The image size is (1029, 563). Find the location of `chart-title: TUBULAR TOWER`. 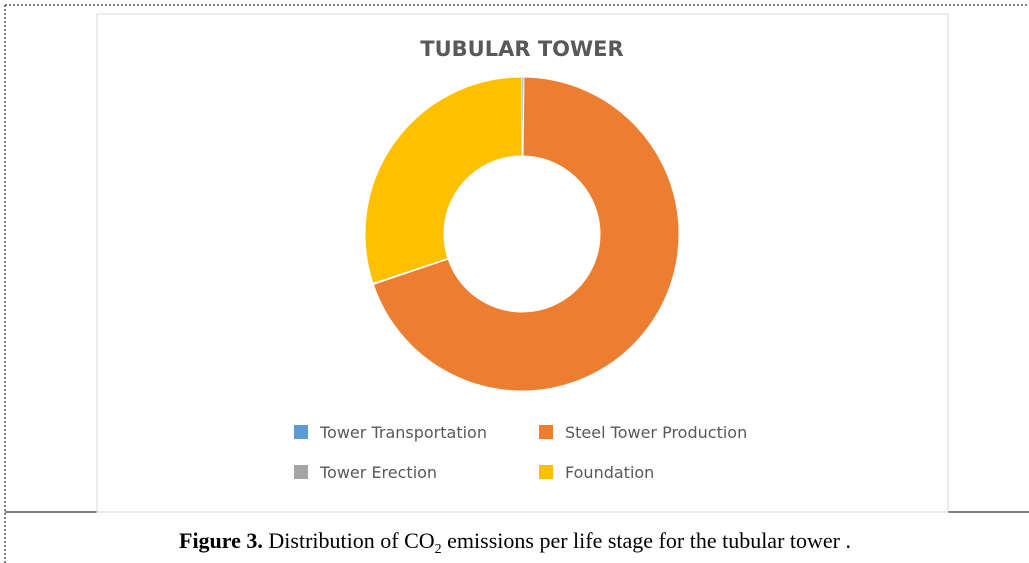

chart-title: TUBULAR TOWER is located at coordinates (521, 49).